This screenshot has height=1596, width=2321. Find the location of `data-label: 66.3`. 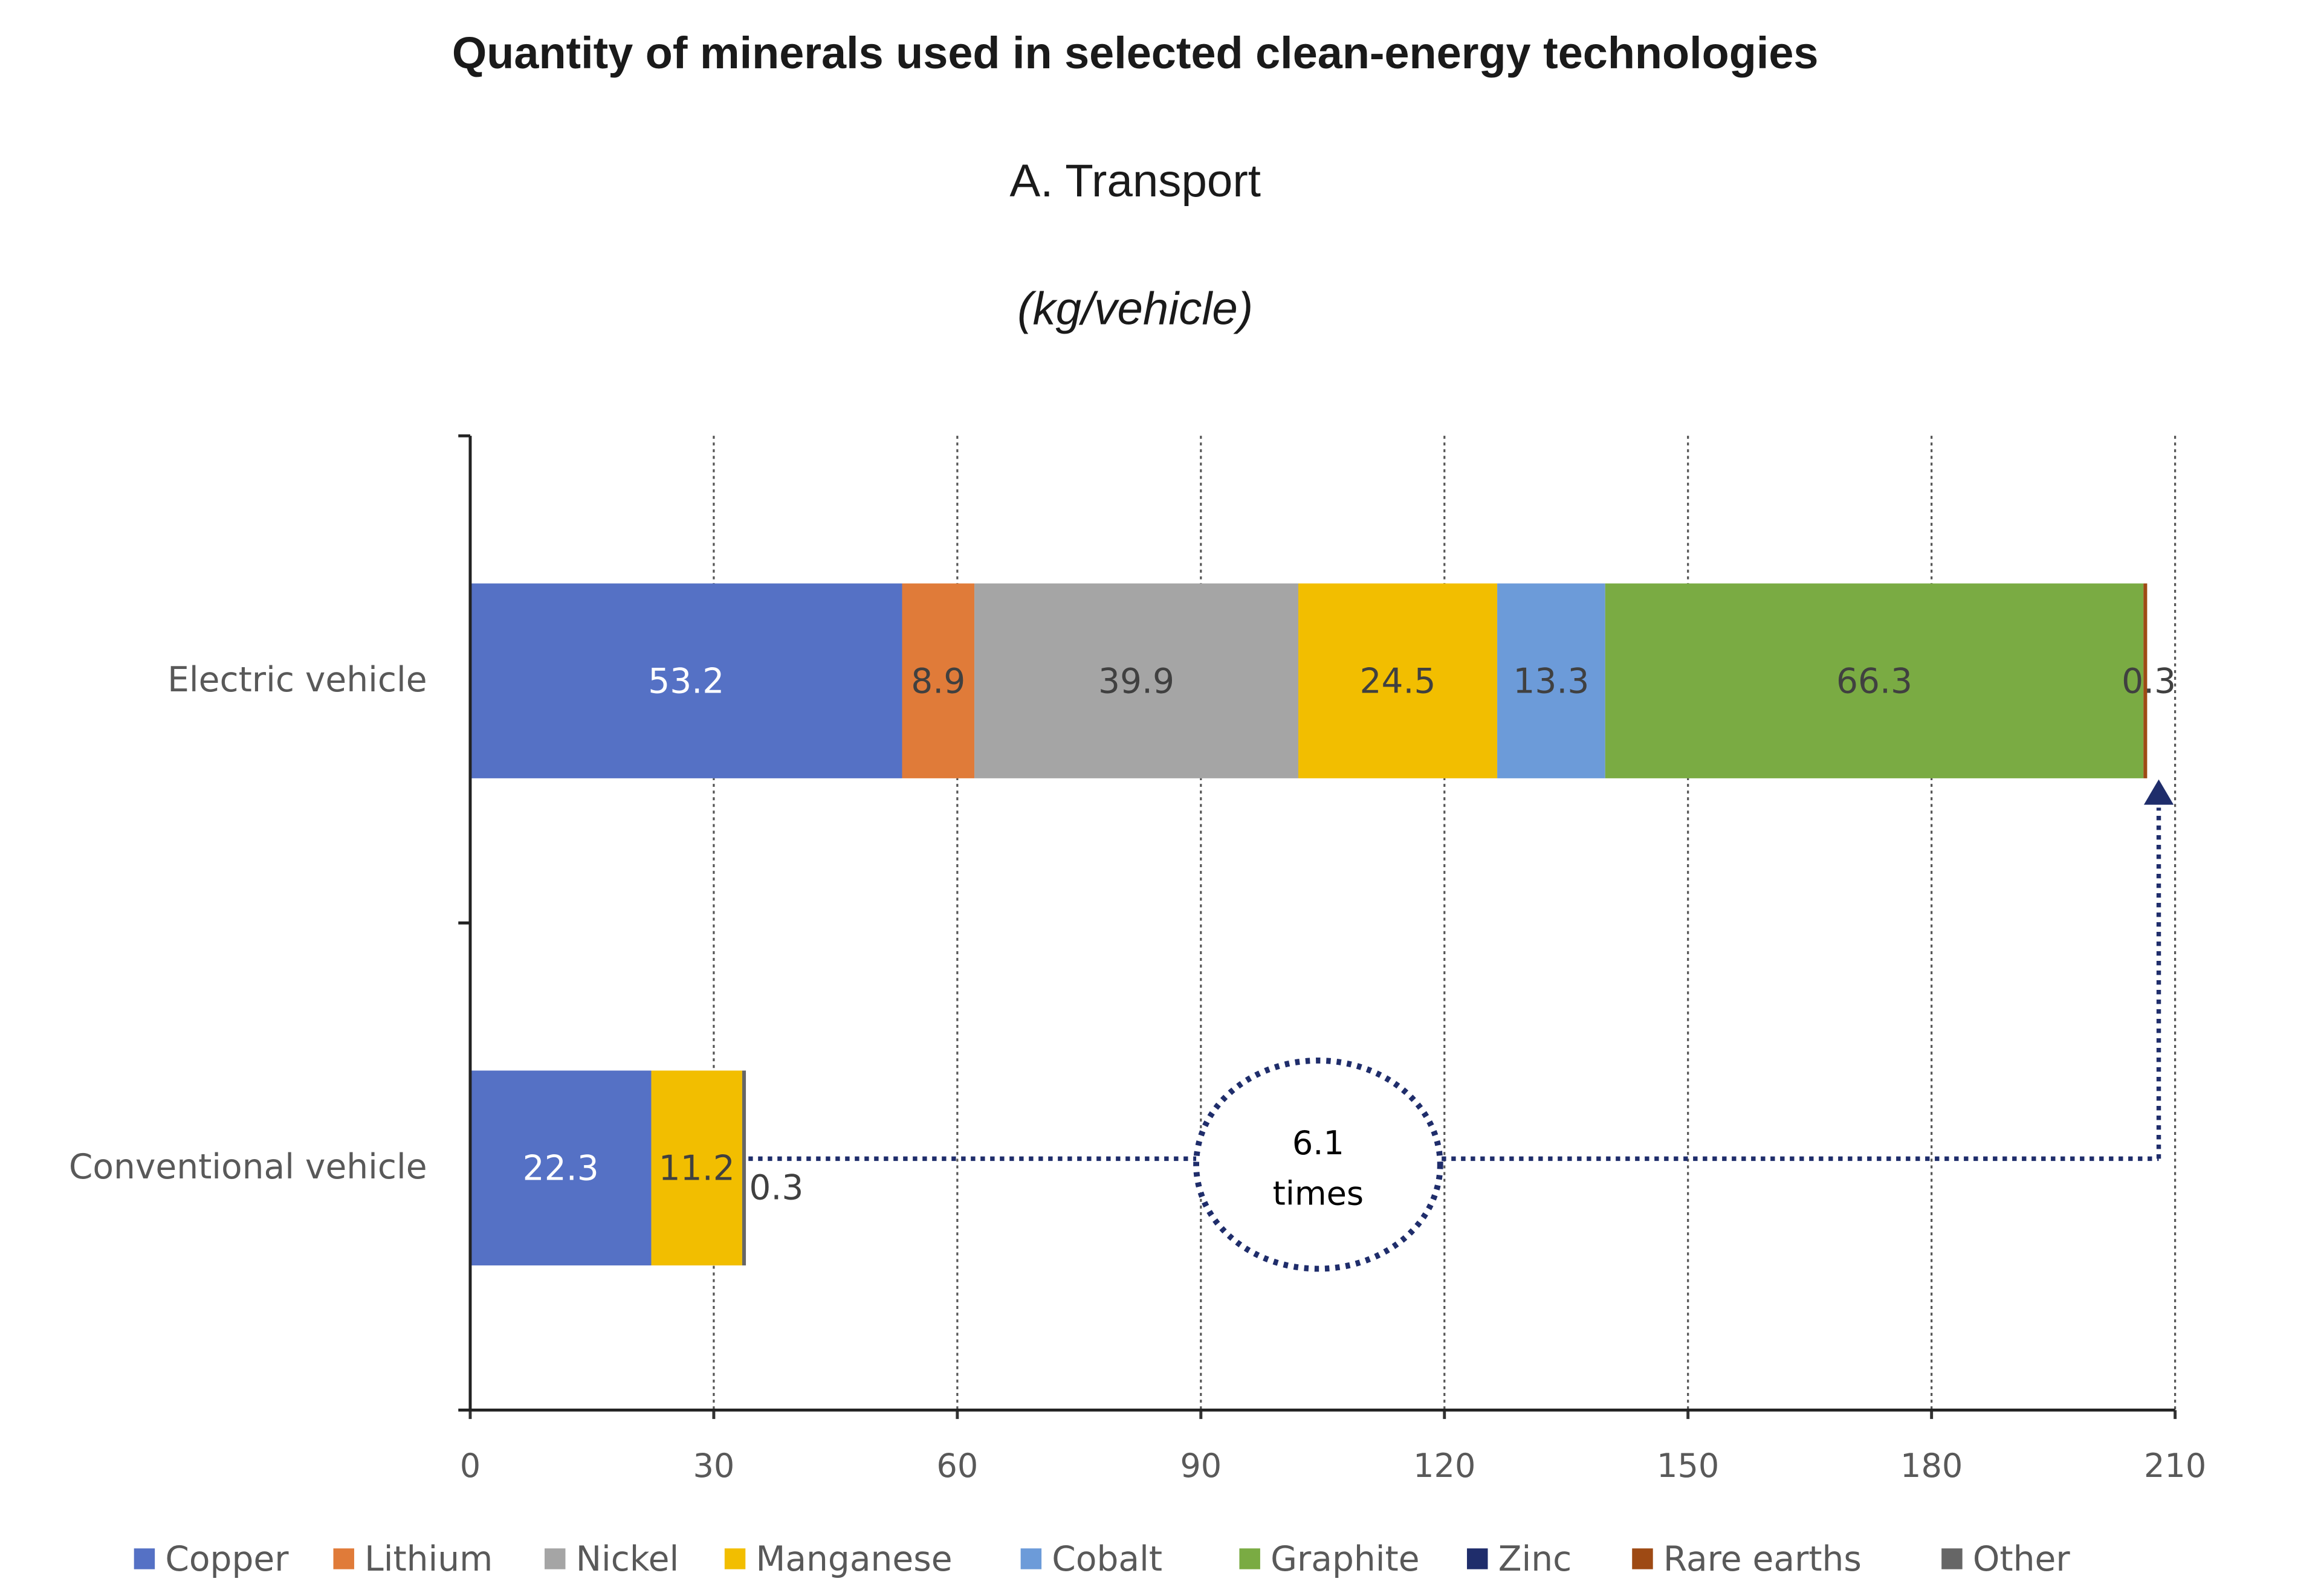

data-label: 66.3 is located at coordinates (1874, 681).